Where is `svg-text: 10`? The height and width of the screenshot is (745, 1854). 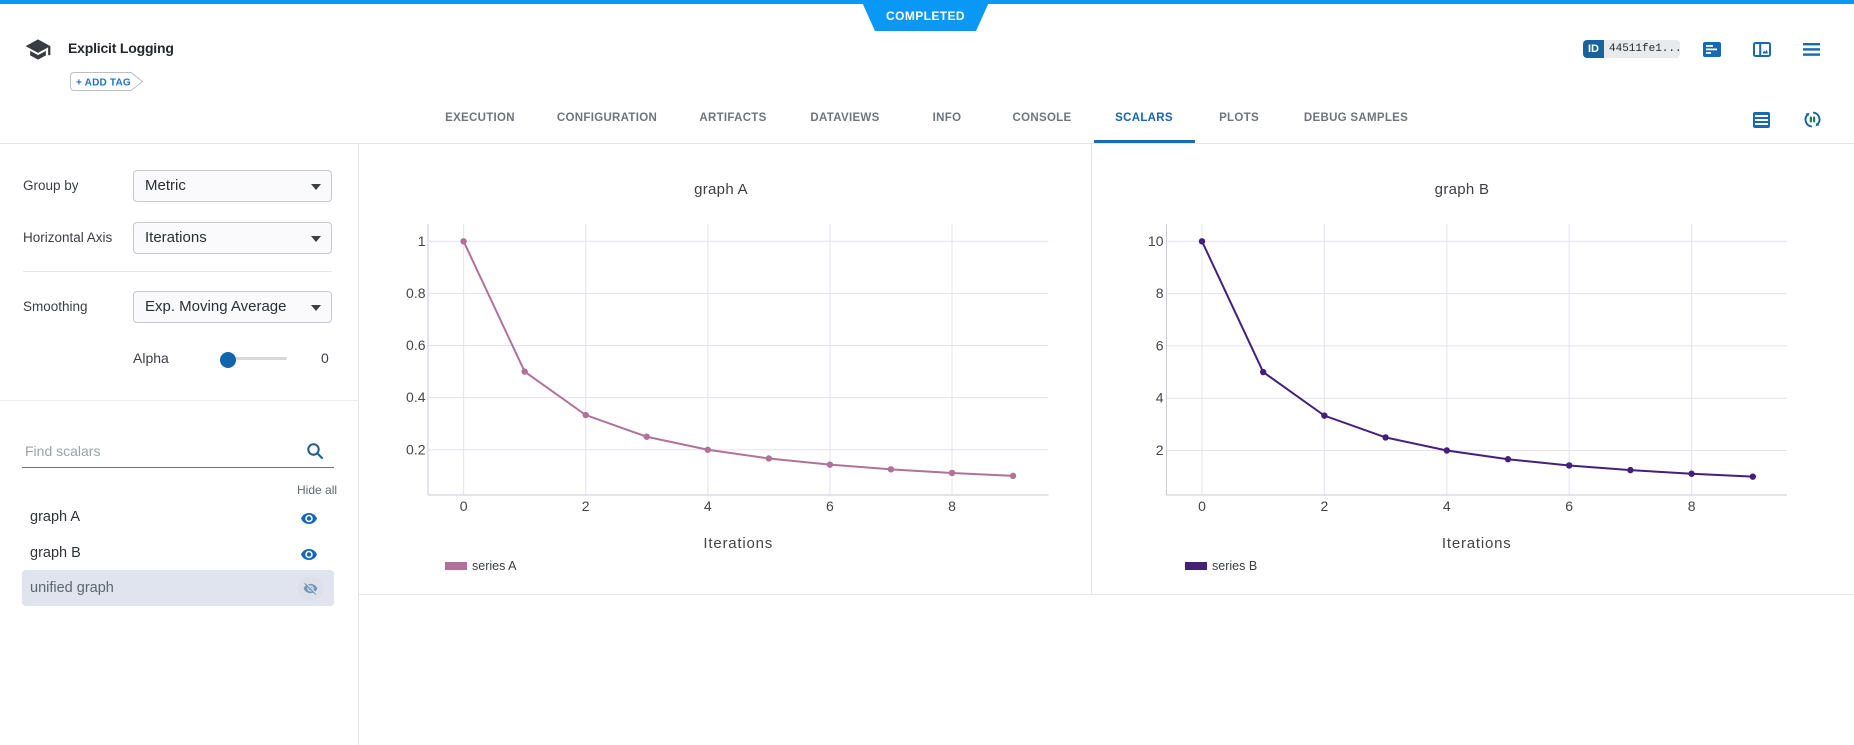
svg-text: 10 is located at coordinates (1156, 241).